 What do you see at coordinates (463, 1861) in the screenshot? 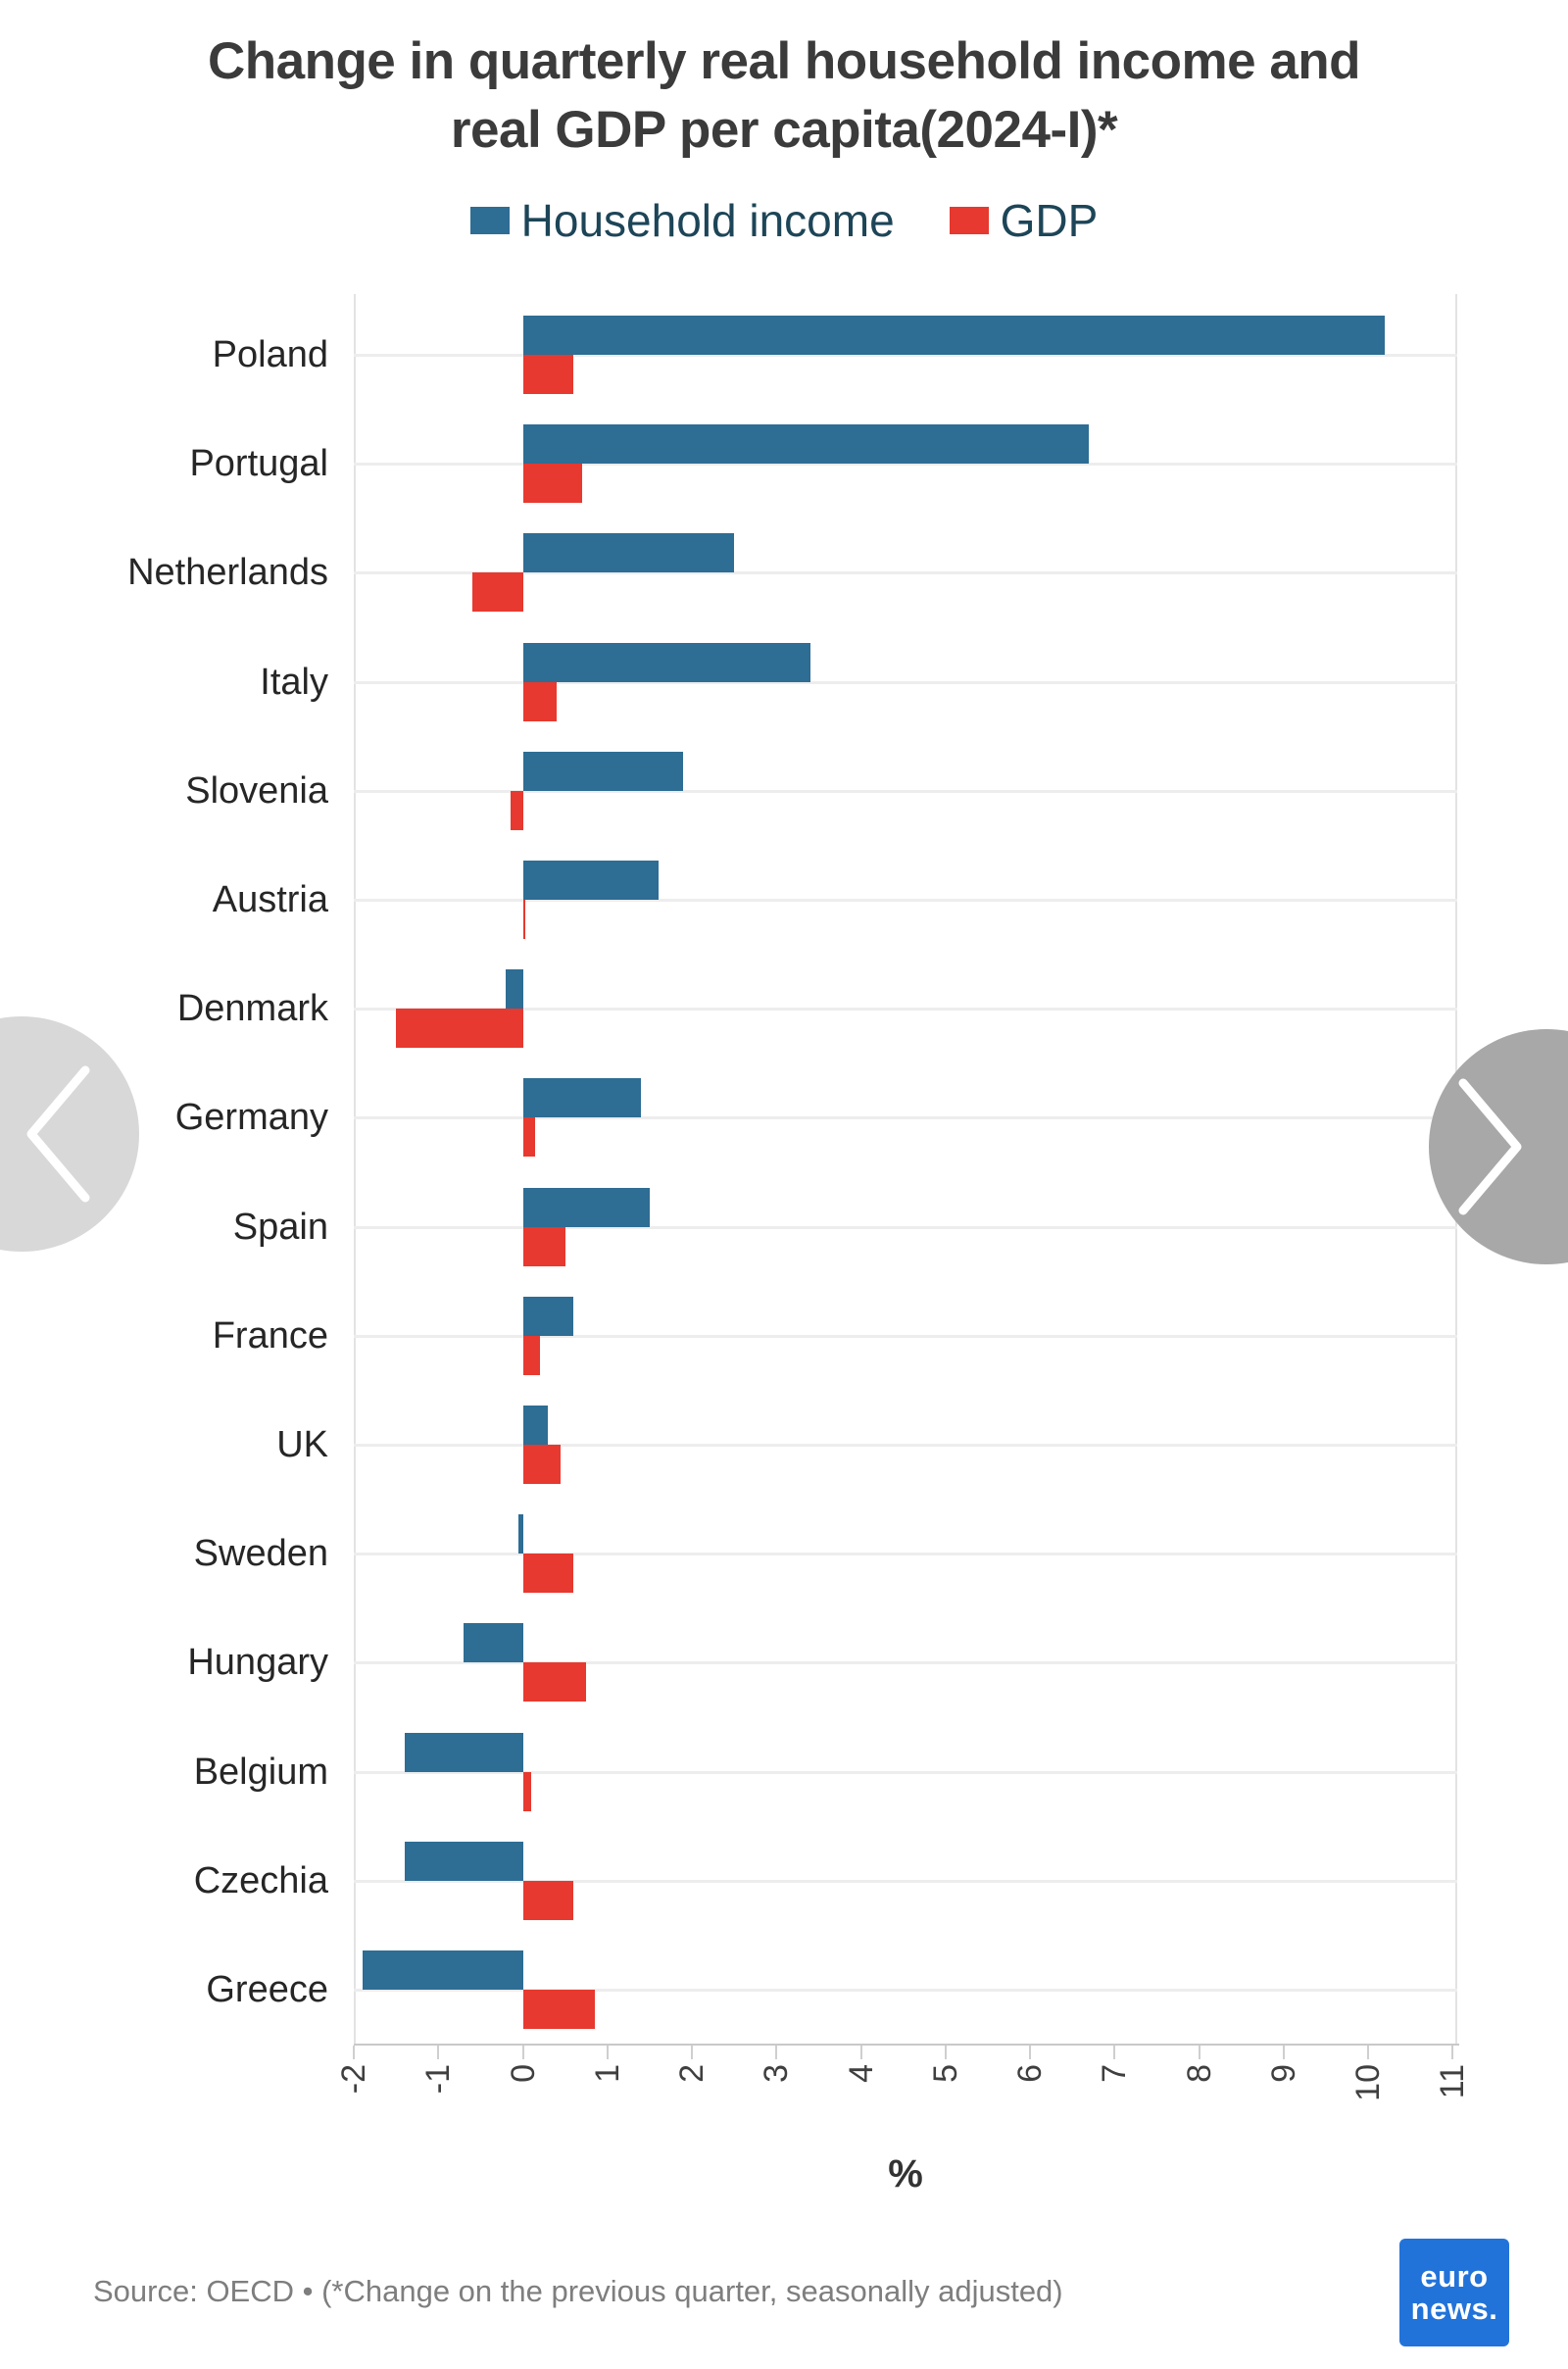
I see `household-income-bar-czechia` at bounding box center [463, 1861].